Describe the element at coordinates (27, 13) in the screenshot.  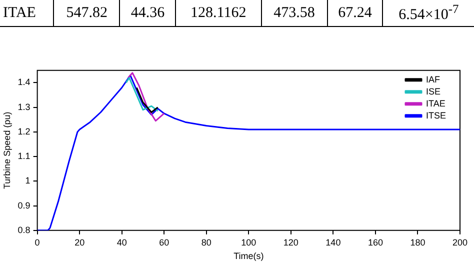
I see `text: ITAE` at that location.